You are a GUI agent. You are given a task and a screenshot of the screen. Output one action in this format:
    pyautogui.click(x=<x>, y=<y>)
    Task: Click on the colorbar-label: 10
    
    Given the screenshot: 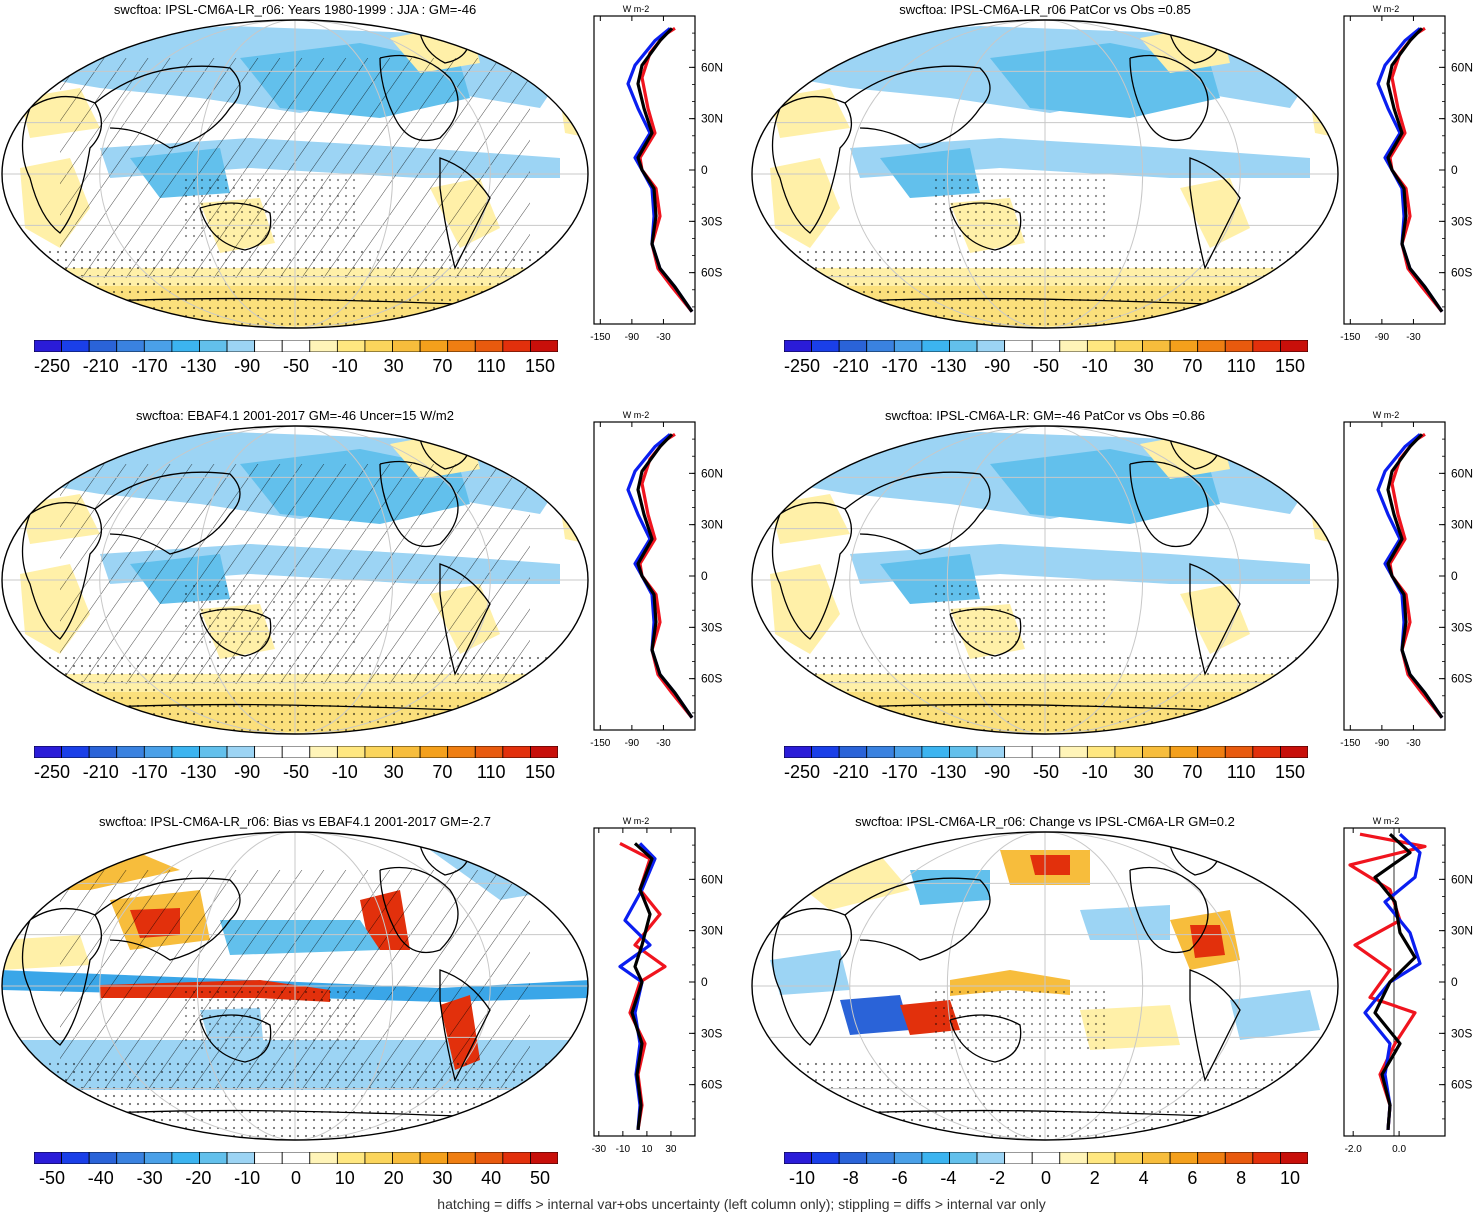 What is the action you would take?
    pyautogui.click(x=344, y=1178)
    